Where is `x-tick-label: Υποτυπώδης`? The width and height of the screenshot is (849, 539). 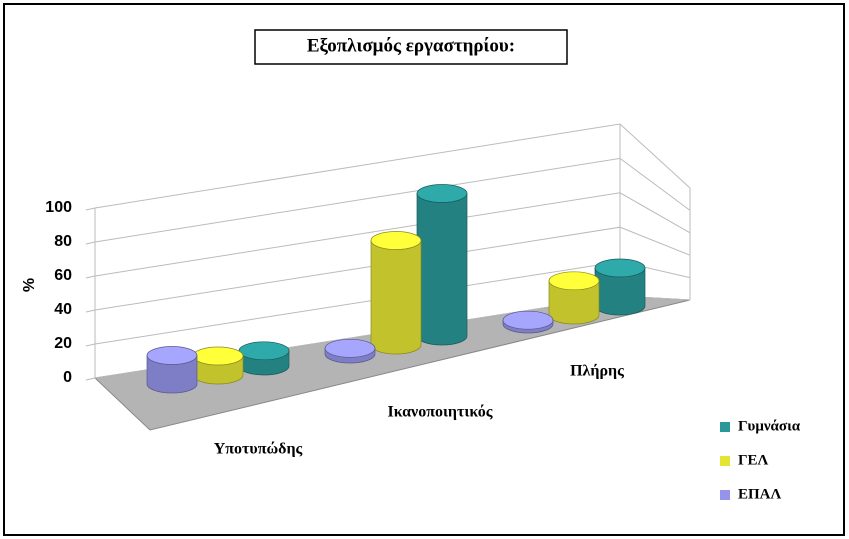 x-tick-label: Υποτυπώδης is located at coordinates (258, 449).